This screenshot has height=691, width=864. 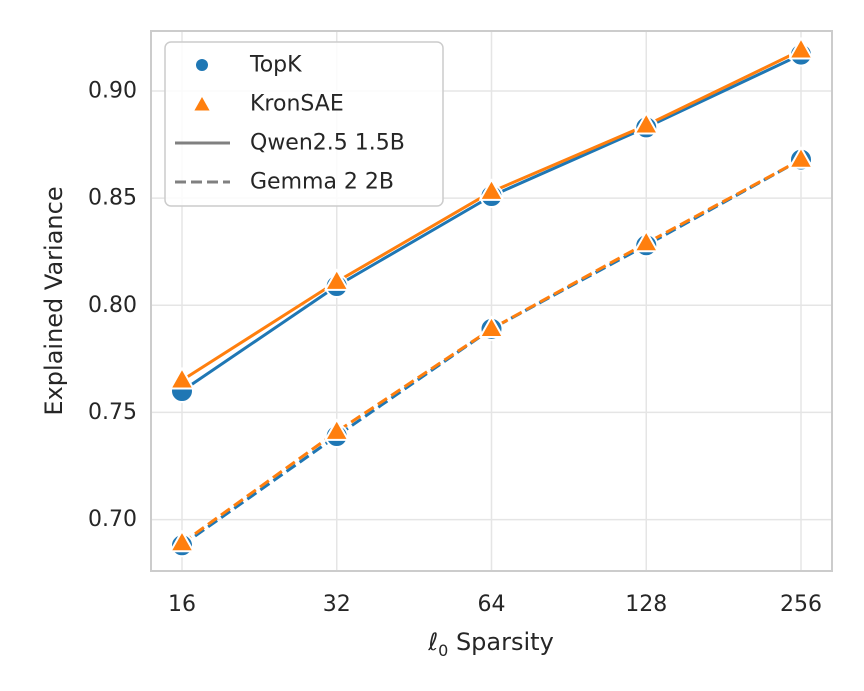 I want to click on y-axis-ticks: 0.70 0.75 0.80 0.85 0.90, so click(x=112, y=306).